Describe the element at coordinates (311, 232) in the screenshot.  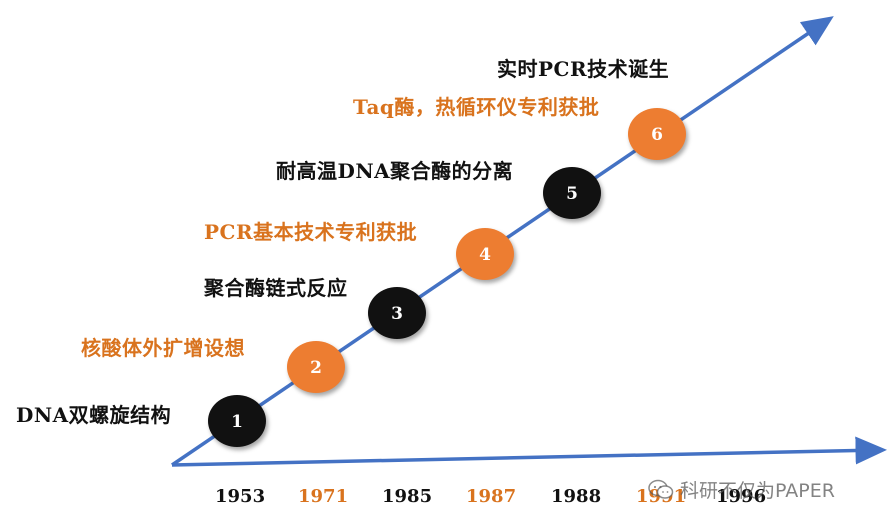
I see `milestone-label-pcr-patent: PCR基本技术专利获批` at that location.